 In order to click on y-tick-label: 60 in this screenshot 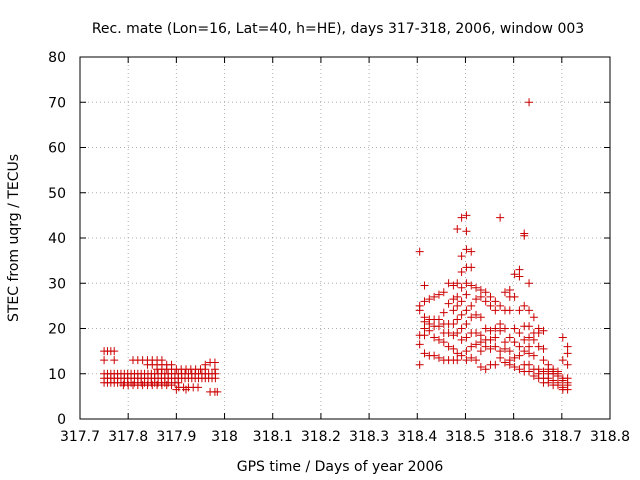, I will do `click(57, 149)`.